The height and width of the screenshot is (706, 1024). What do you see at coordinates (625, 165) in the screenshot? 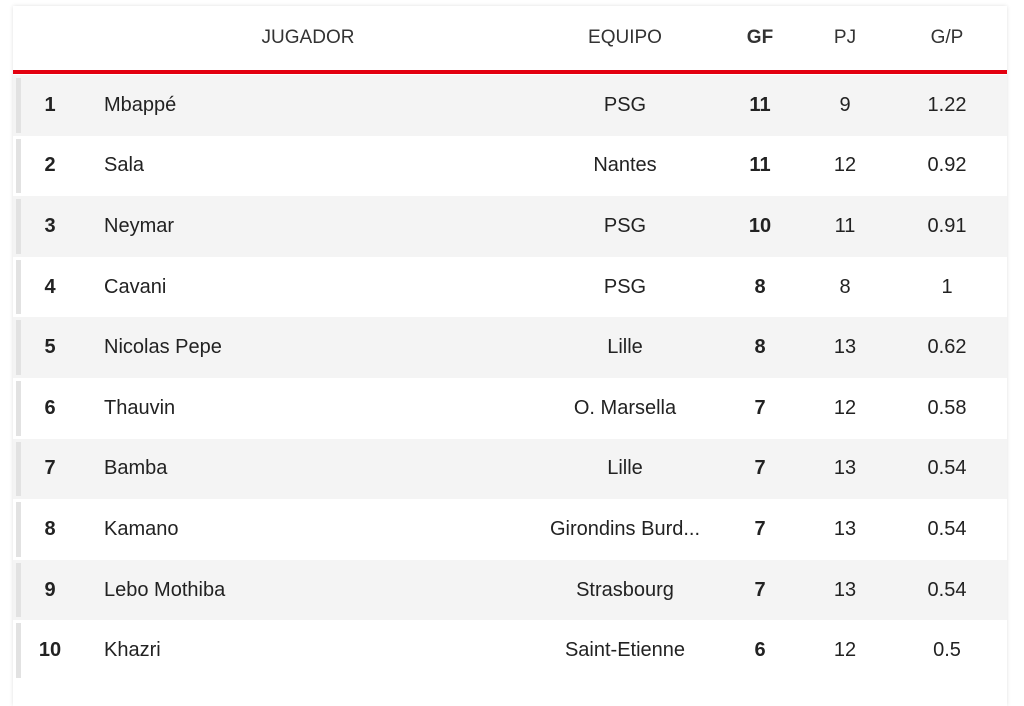
I see `team-cell: Nantes` at bounding box center [625, 165].